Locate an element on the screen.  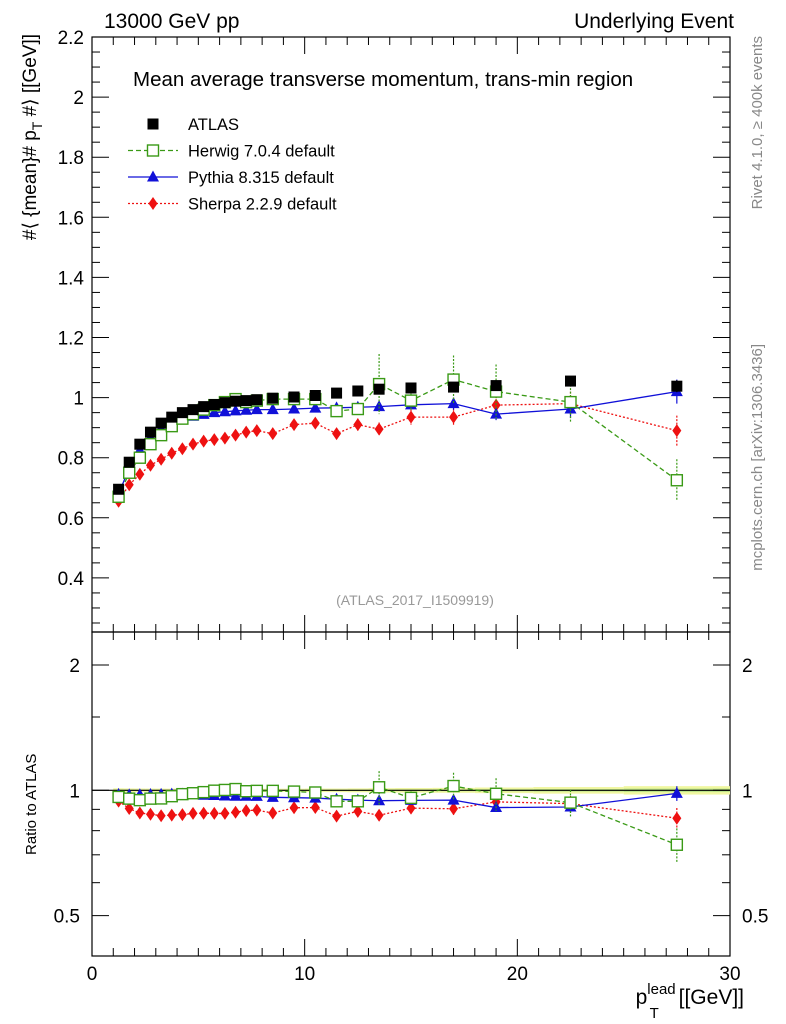
main-herwig is located at coordinates (398, 428).